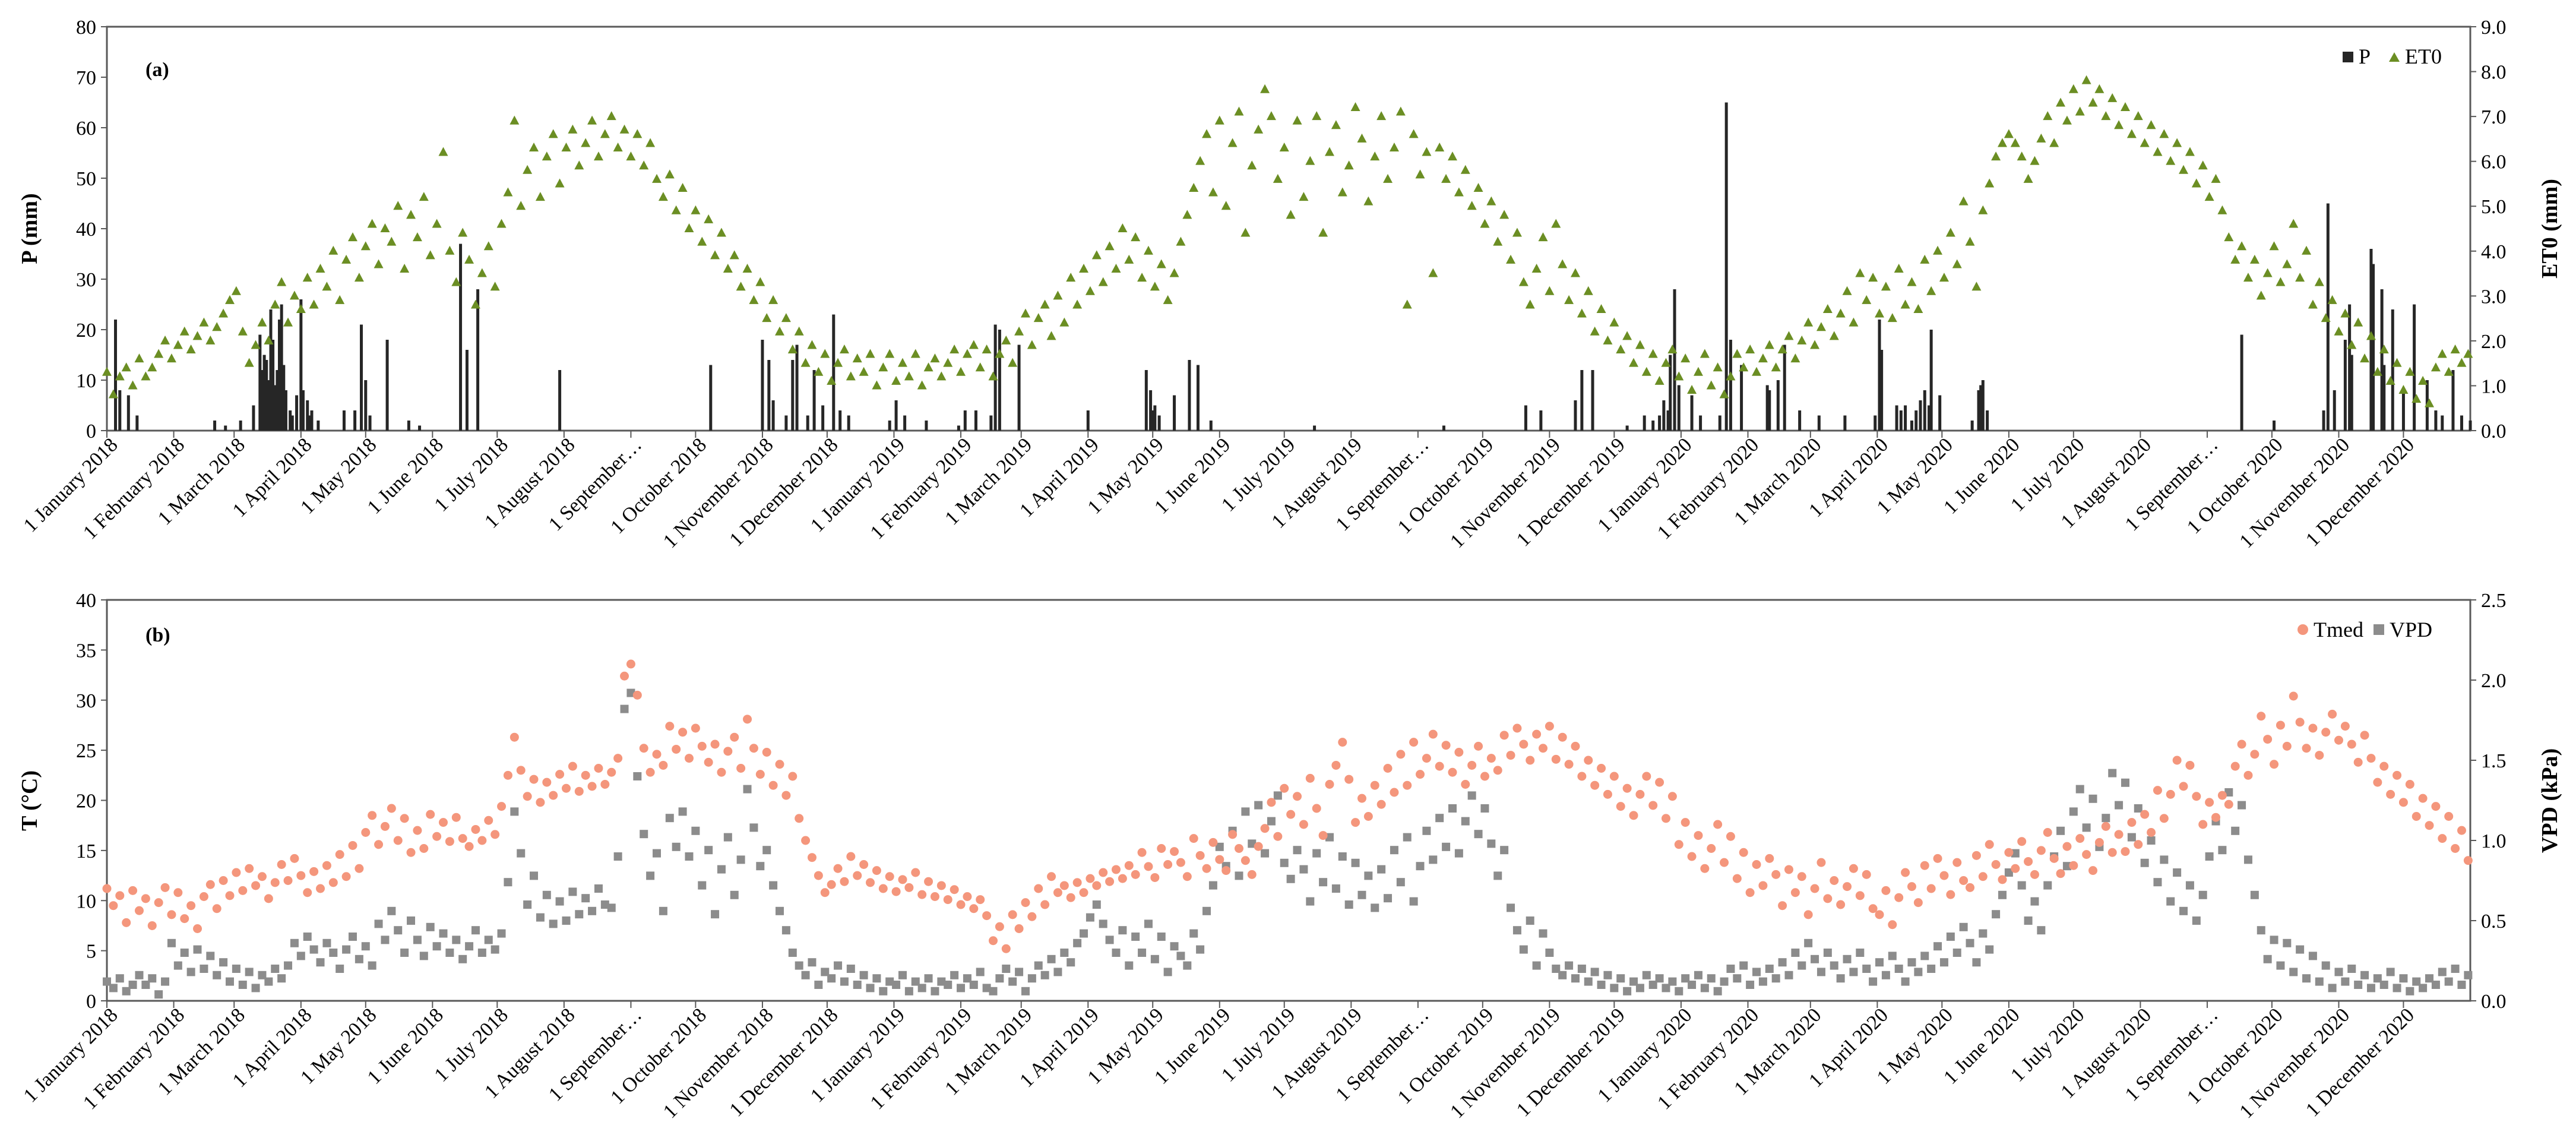 This screenshot has height=1141, width=2576. What do you see at coordinates (2494, 432) in the screenshot?
I see `y-right-tick-label: 0.0` at bounding box center [2494, 432].